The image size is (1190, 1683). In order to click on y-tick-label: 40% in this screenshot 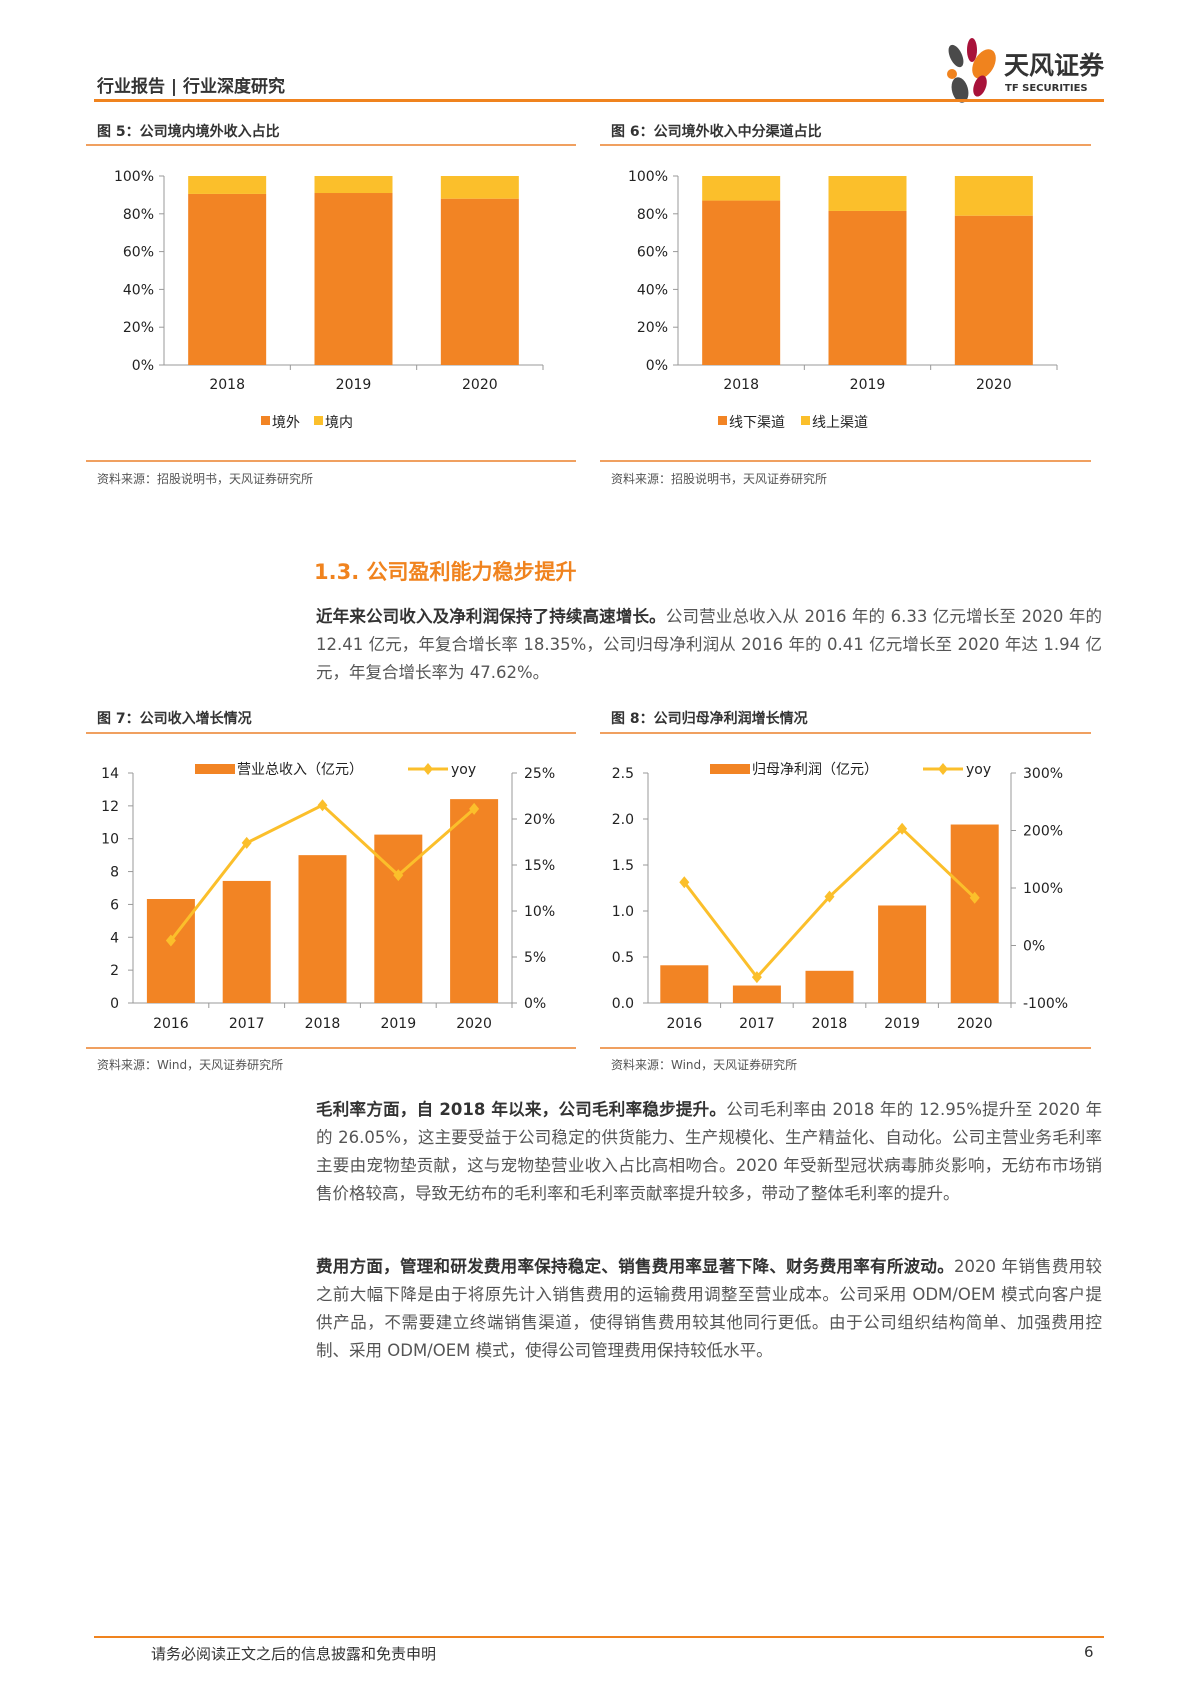, I will do `click(652, 290)`.